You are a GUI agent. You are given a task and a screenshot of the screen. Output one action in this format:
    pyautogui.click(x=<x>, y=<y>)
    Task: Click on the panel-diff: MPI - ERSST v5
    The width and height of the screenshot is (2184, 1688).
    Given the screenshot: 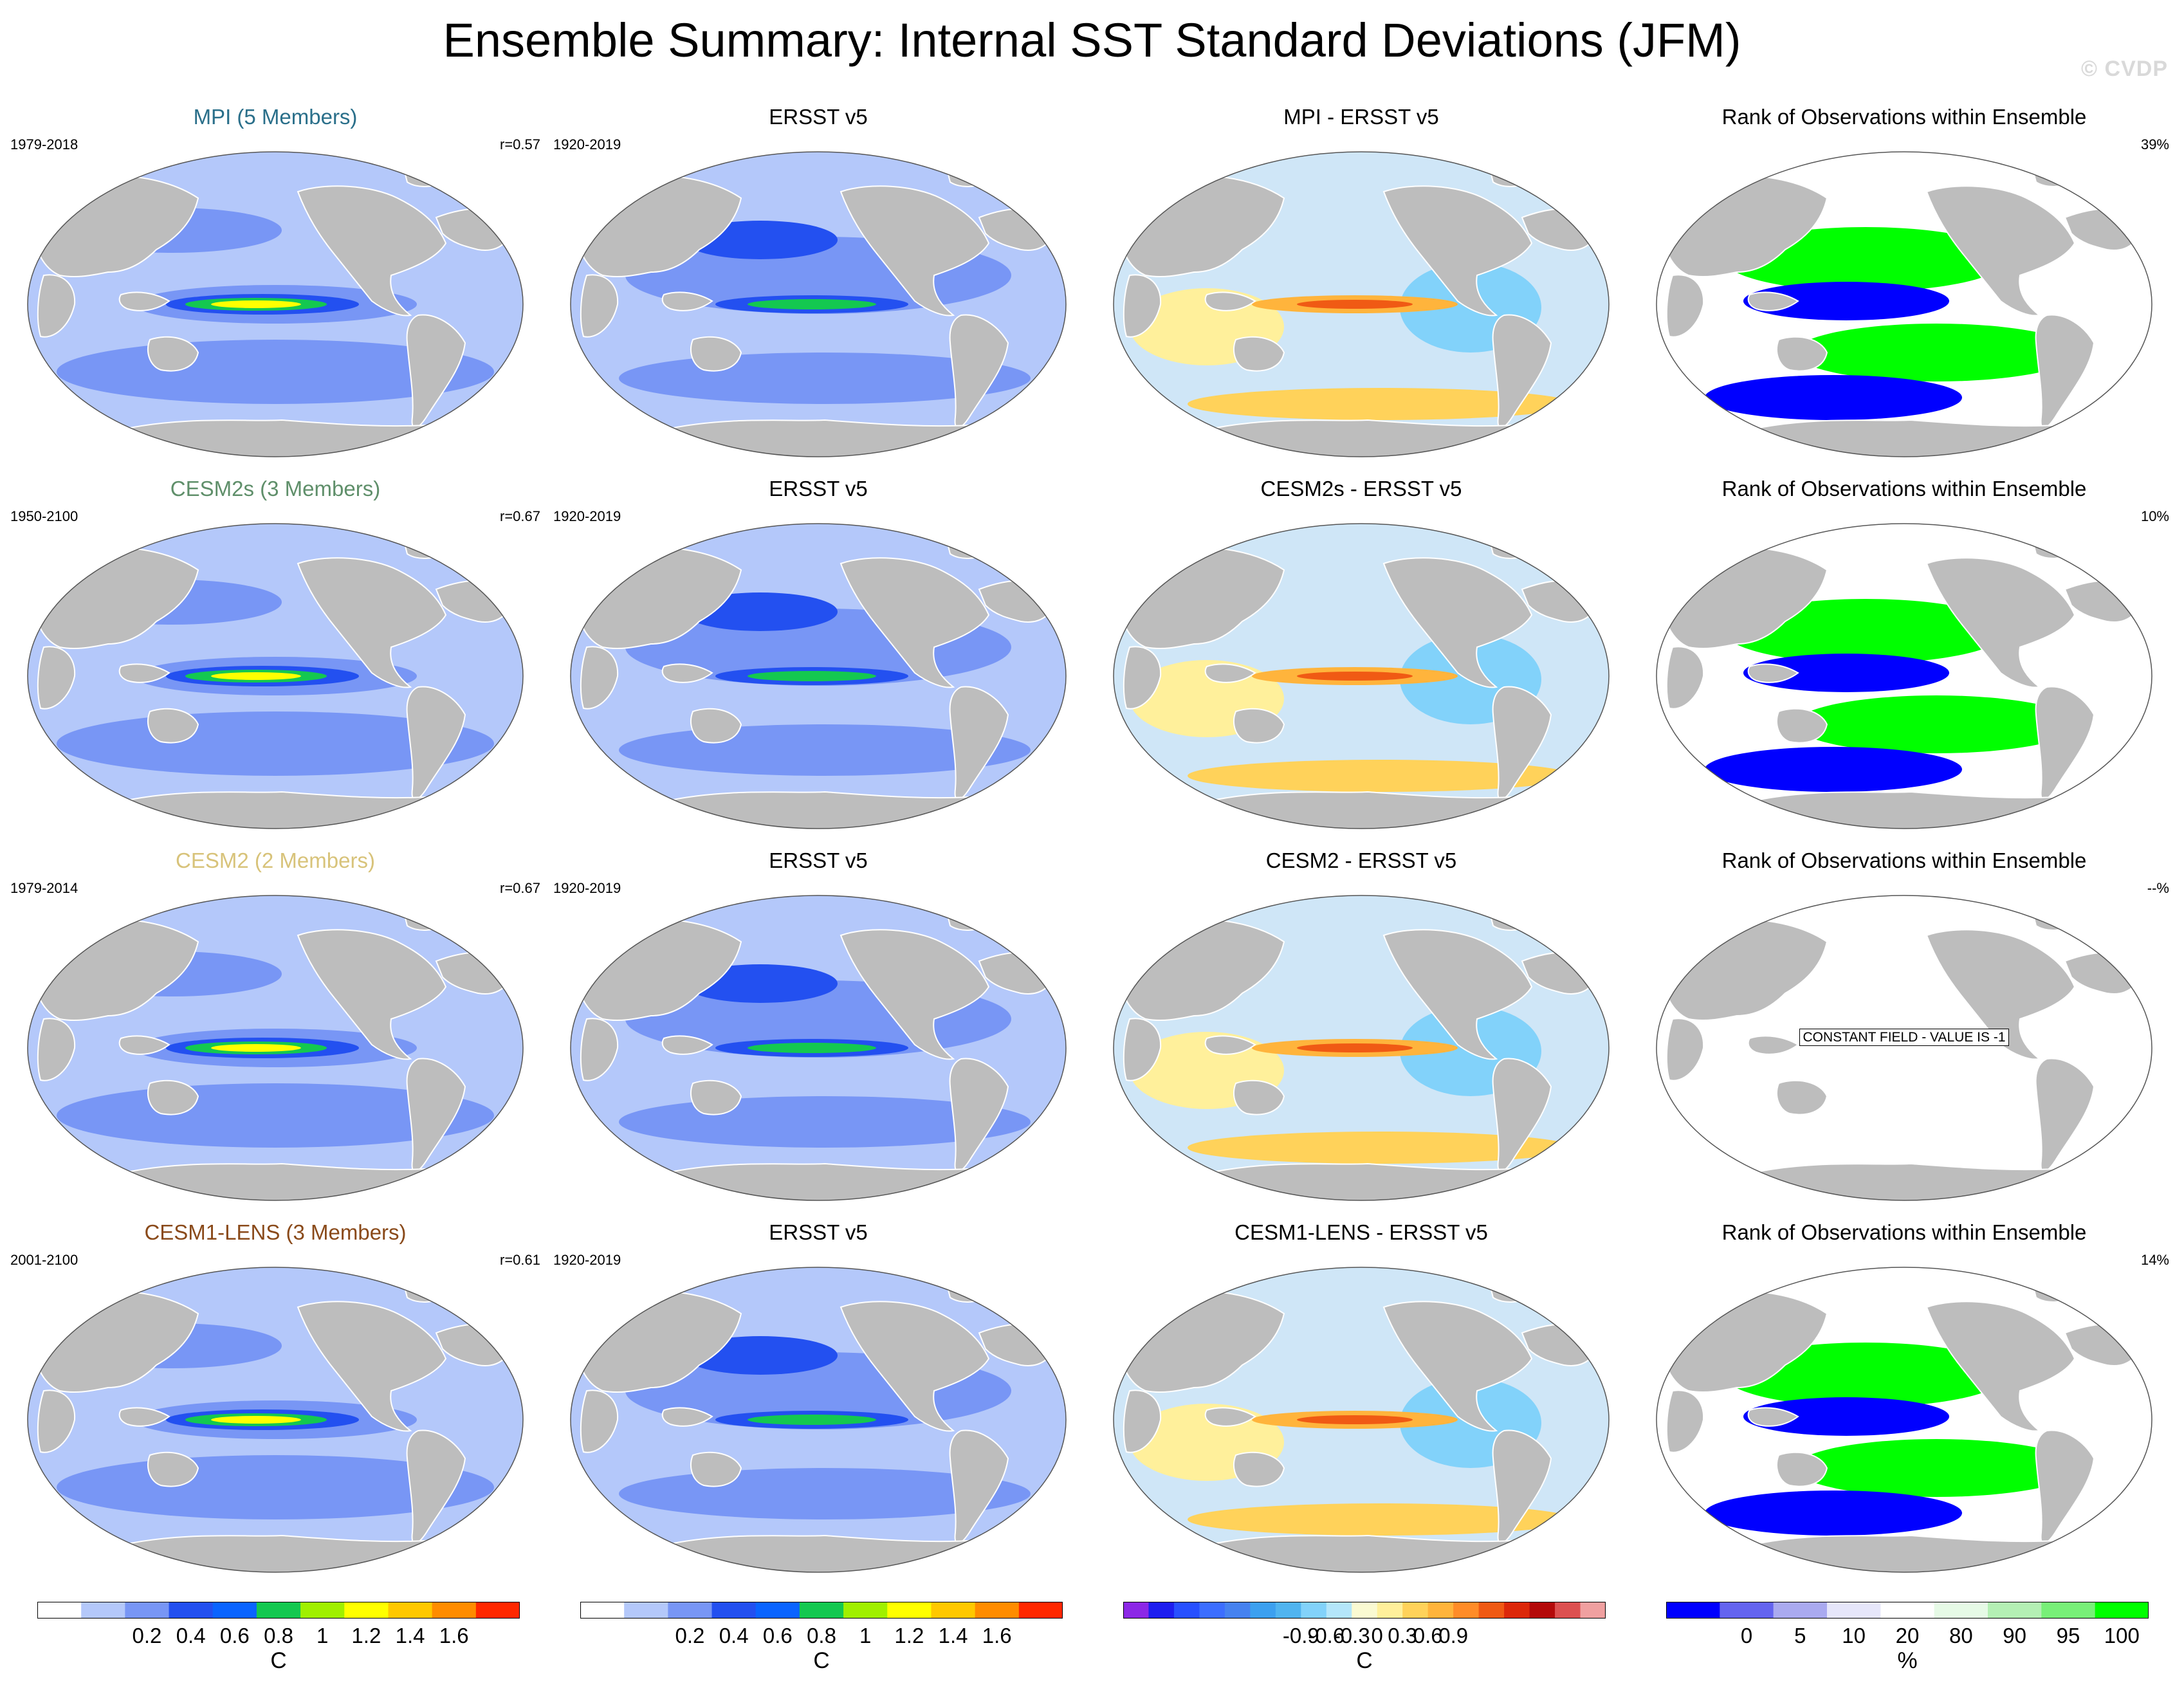 What is the action you would take?
    pyautogui.click(x=1361, y=284)
    